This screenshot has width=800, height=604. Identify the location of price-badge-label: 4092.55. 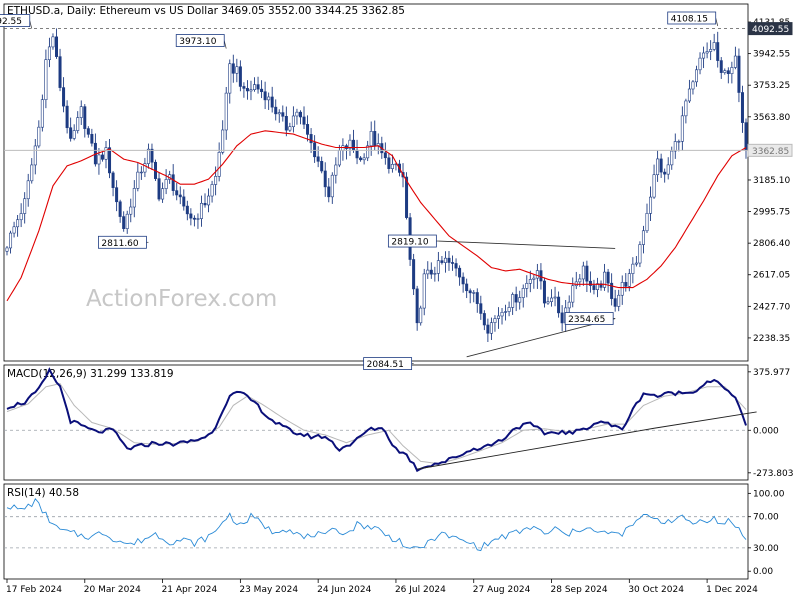
(770, 30).